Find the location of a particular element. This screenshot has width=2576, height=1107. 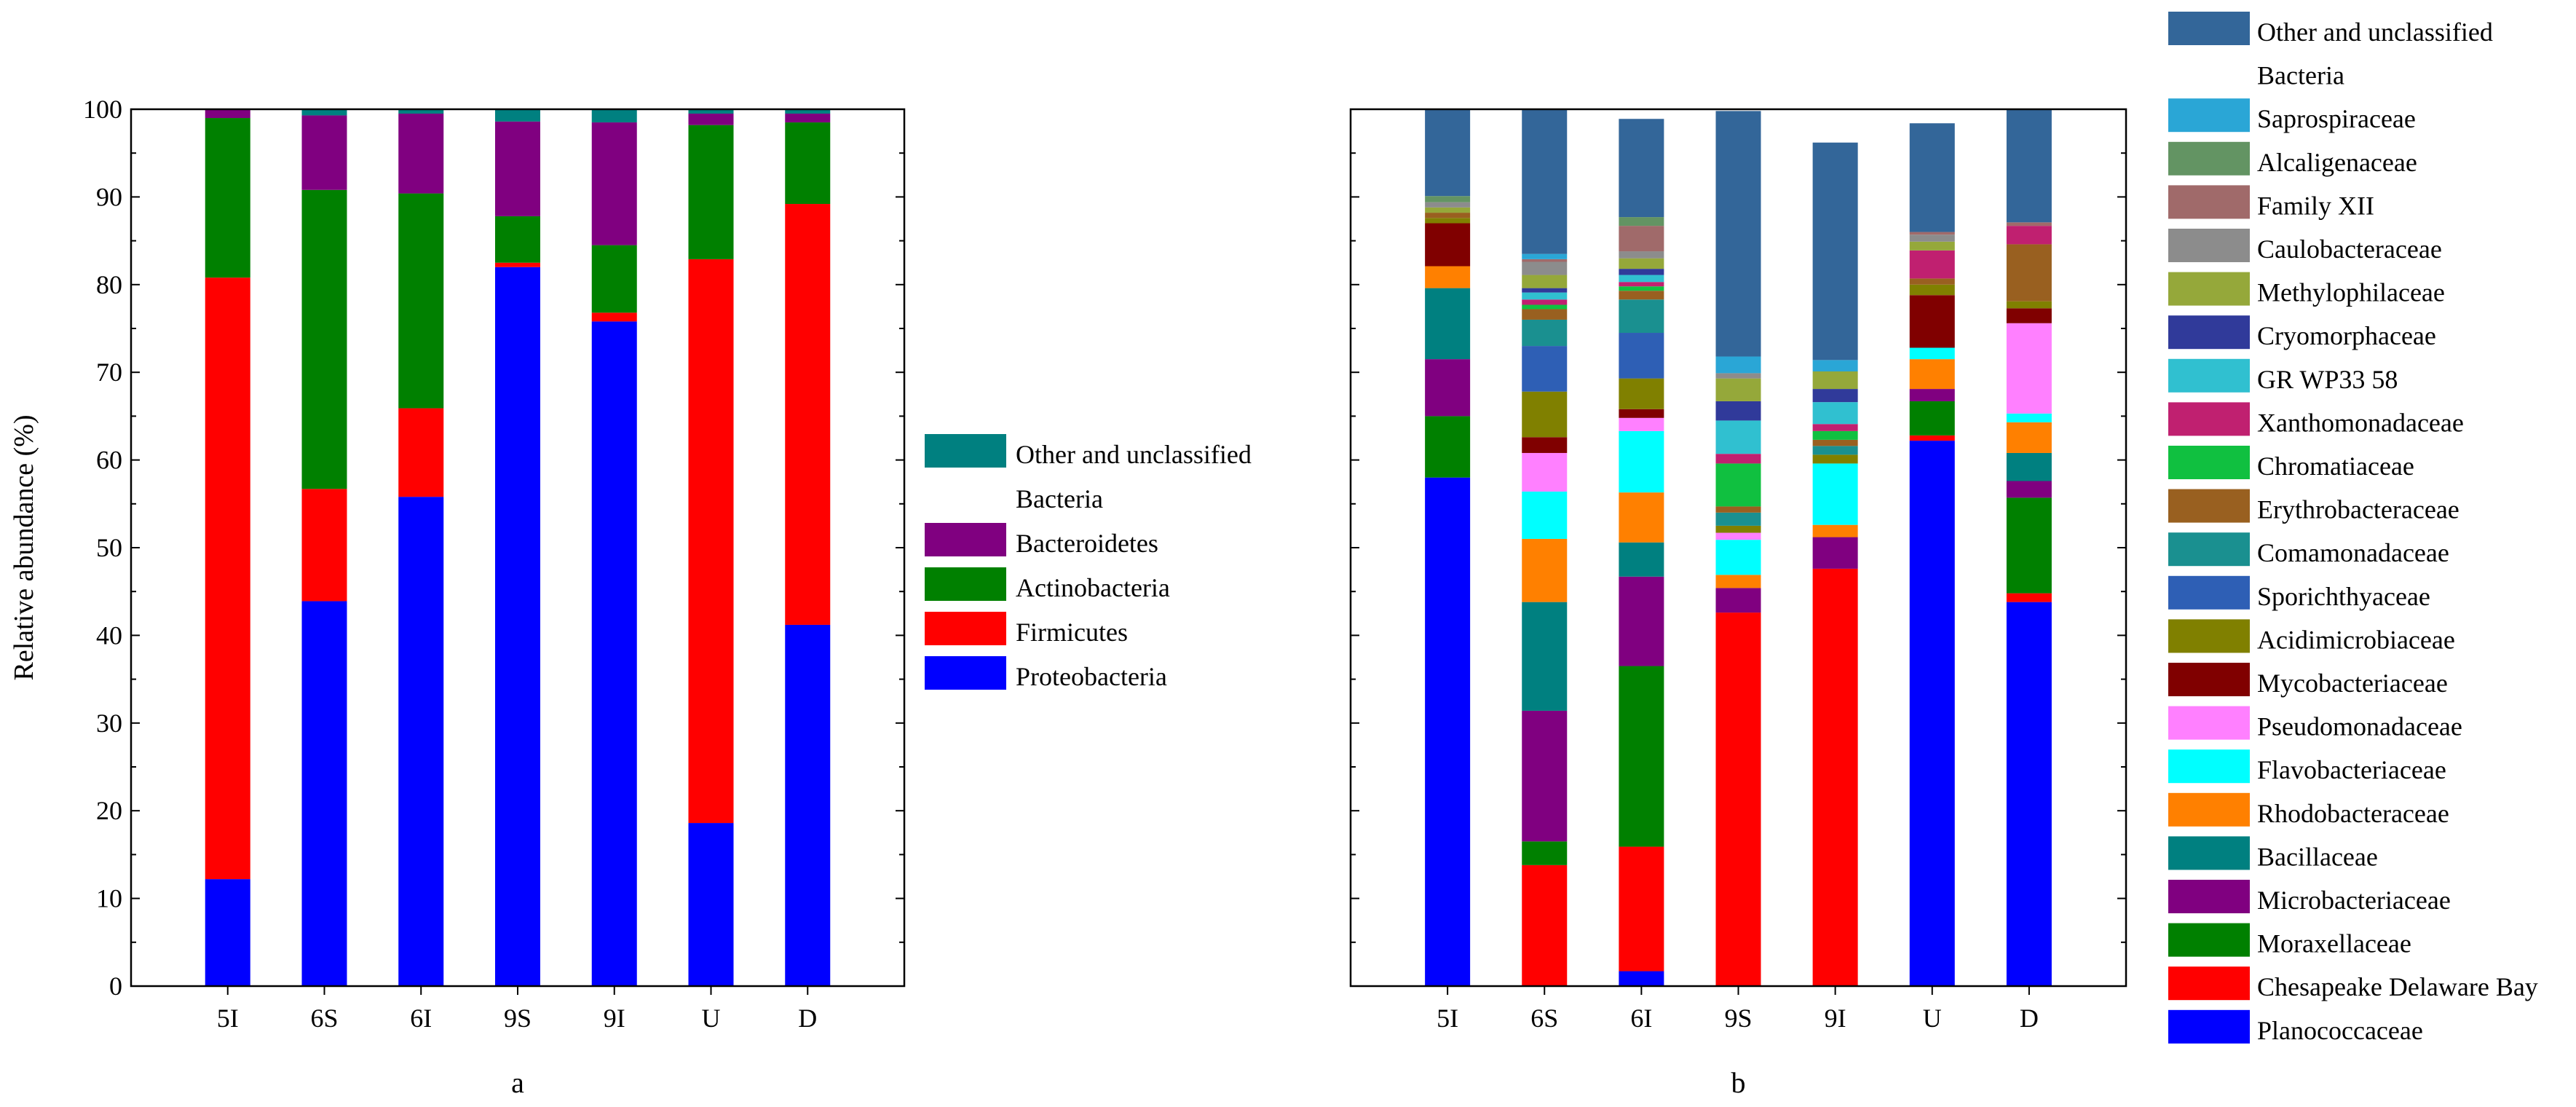

y-axis-title: Relative abundance (%) is located at coordinates (24, 547).